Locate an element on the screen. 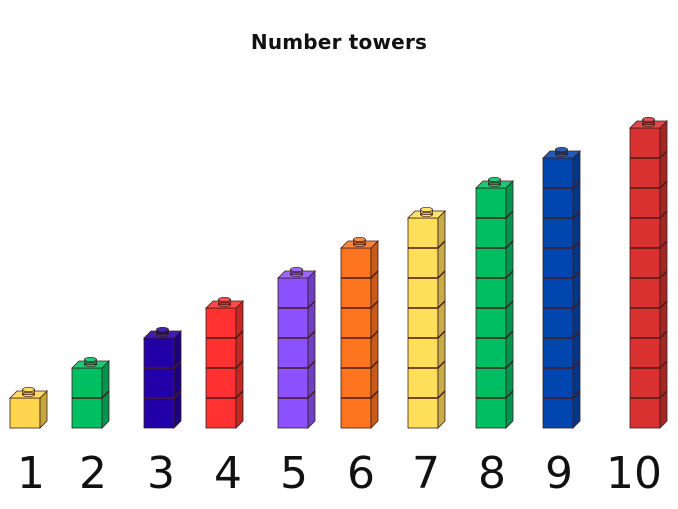 The image size is (678, 509). tower-number-8: 8 is located at coordinates (492, 473).